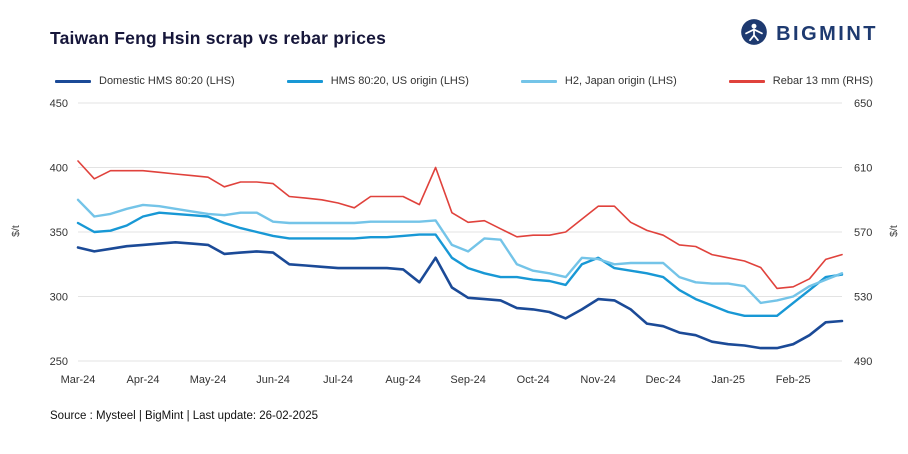 The width and height of the screenshot is (908, 454). What do you see at coordinates (402, 380) in the screenshot?
I see `x-axis-tick-label: Aug-24` at bounding box center [402, 380].